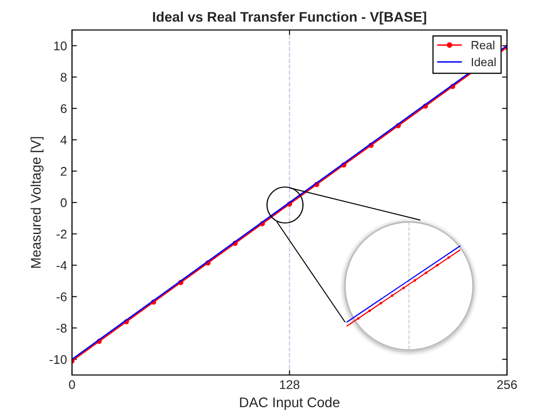 Image resolution: width=560 pixels, height=420 pixels. Describe the element at coordinates (61, 234) in the screenshot. I see `y-tick-label: -2` at that location.